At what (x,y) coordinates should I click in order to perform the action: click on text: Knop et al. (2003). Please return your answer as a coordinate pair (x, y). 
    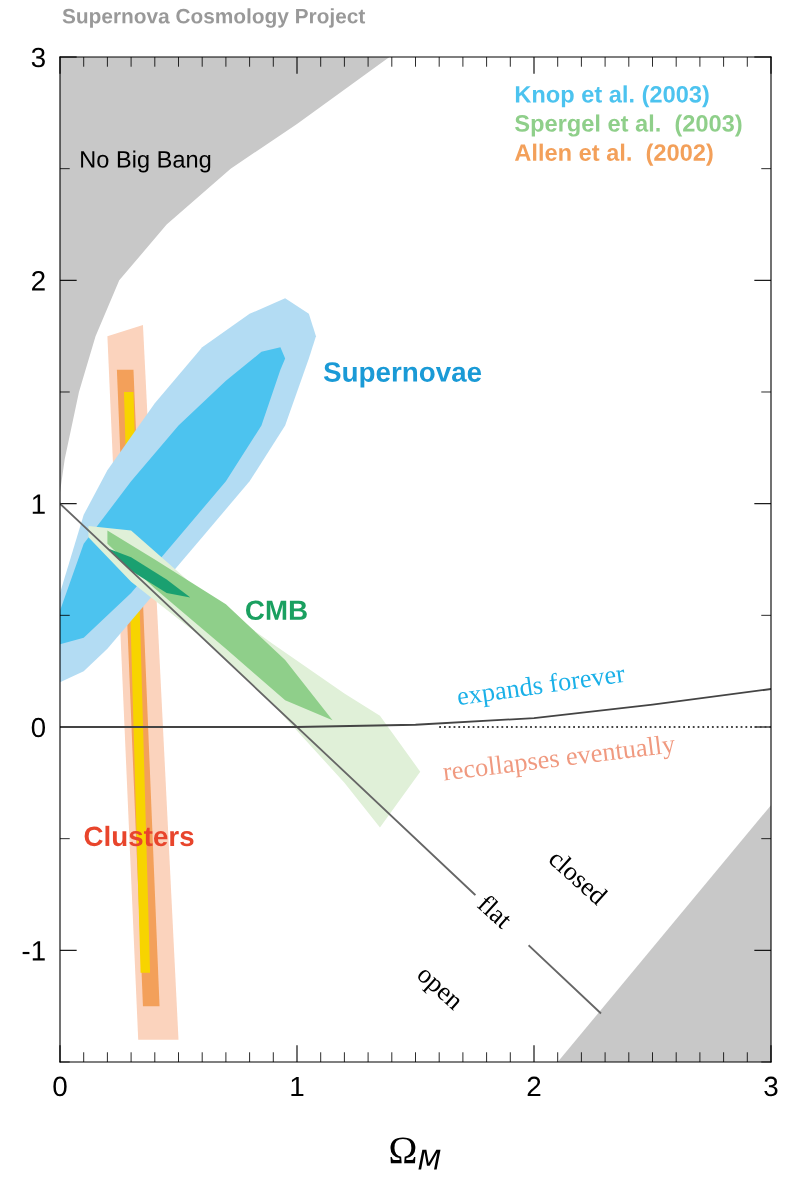
    Looking at the image, I should click on (612, 96).